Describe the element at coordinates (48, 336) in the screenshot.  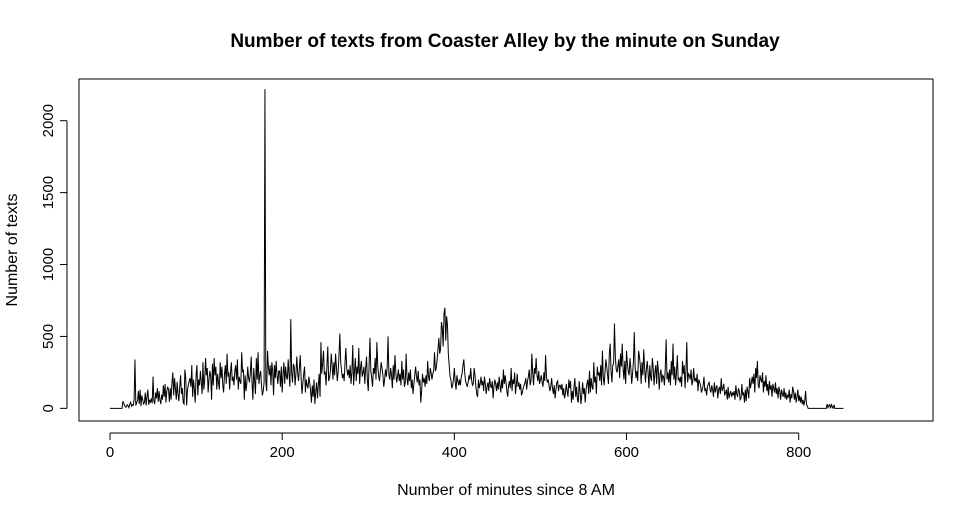
I see `y-tick-label: 500` at that location.